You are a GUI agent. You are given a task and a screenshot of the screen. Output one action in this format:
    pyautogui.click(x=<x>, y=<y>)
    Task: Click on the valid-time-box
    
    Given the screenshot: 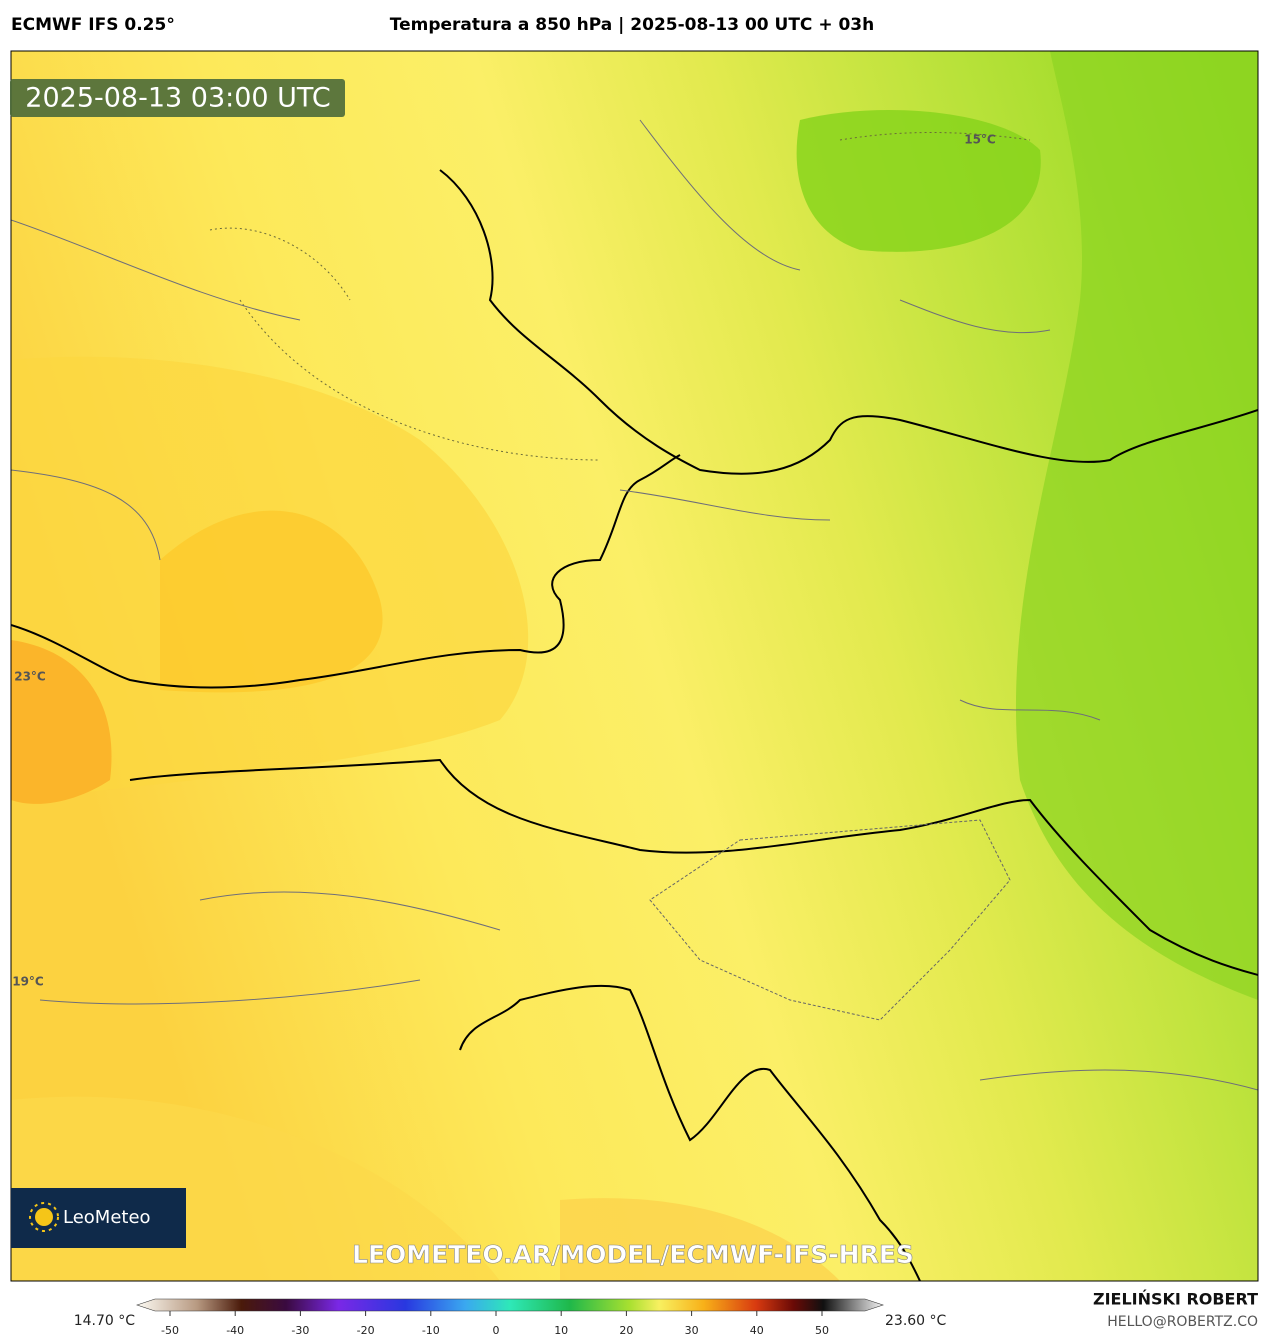 What is the action you would take?
    pyautogui.click(x=177, y=98)
    